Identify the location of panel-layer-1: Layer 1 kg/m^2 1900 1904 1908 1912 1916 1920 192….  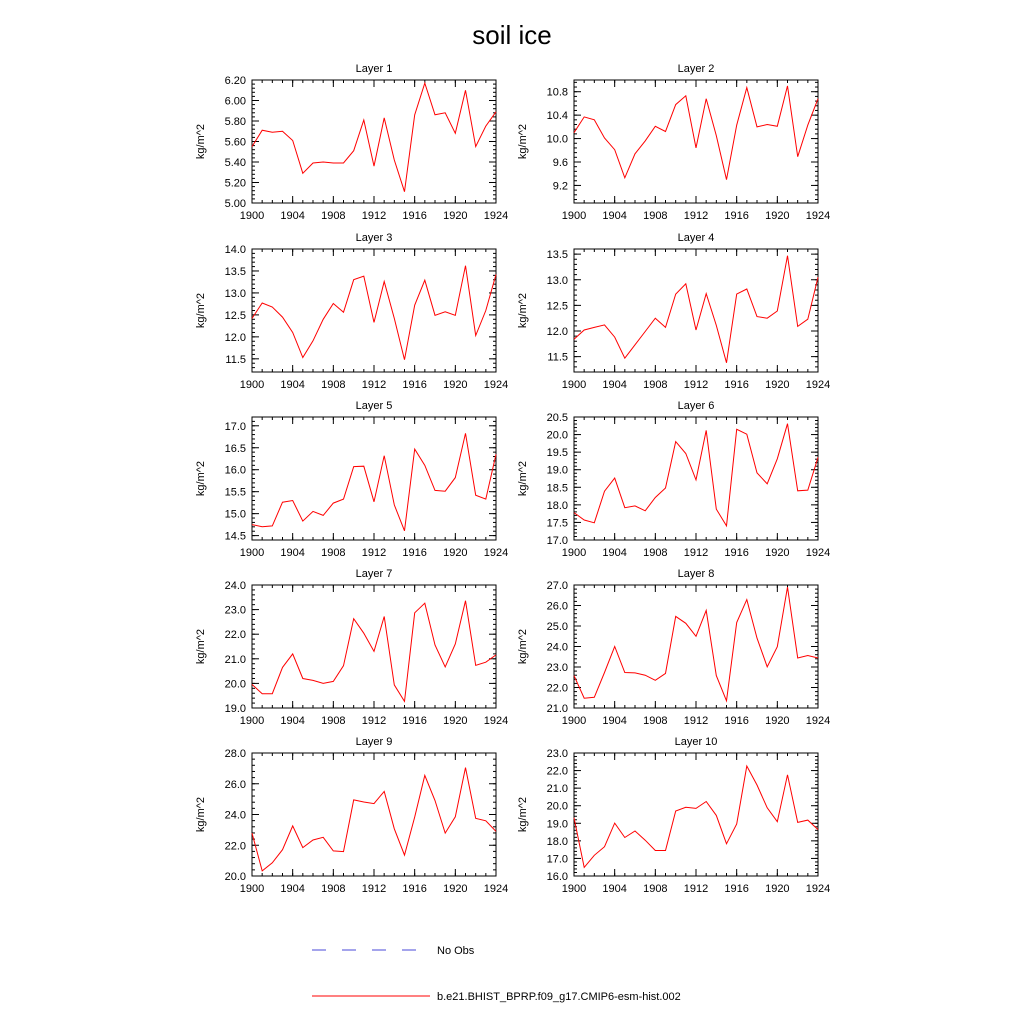
(351, 142).